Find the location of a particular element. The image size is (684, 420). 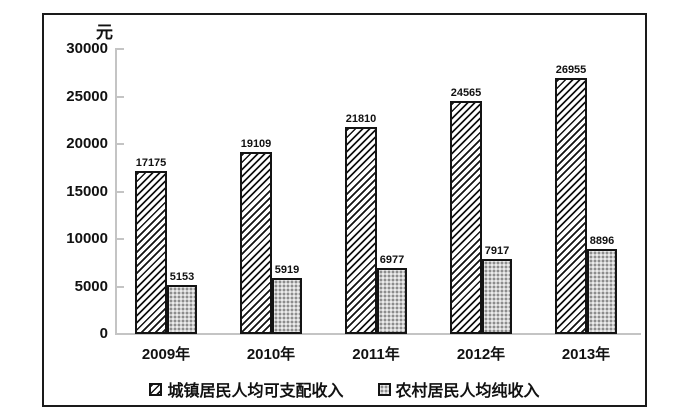

bar-dot-grid-2010年 is located at coordinates (287, 306).